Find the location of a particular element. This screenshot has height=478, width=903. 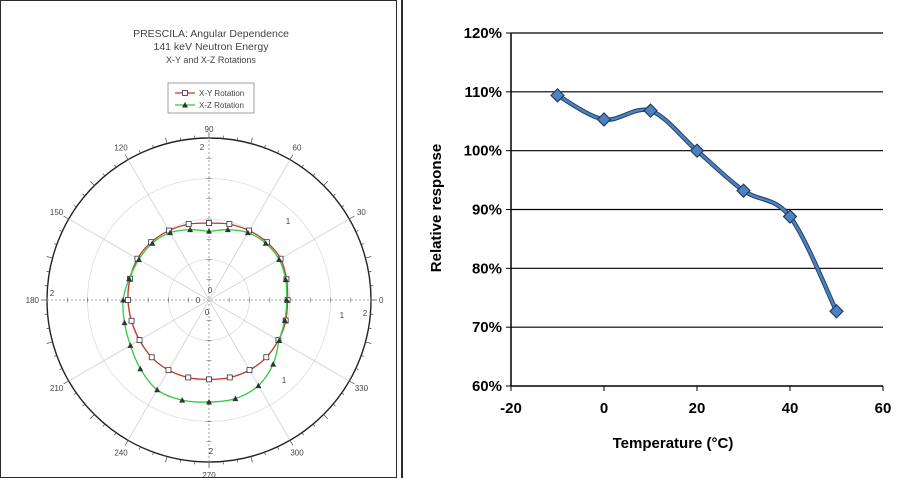

polar-radial-label-3: 2 is located at coordinates (211, 451).